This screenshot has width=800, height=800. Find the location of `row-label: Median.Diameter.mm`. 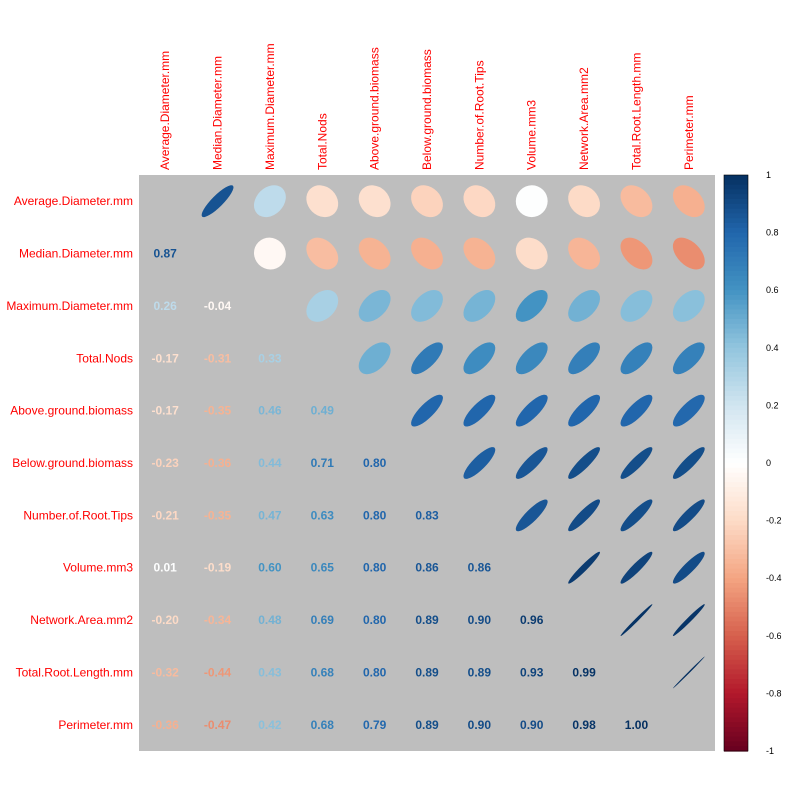

row-label: Median.Diameter.mm is located at coordinates (76, 254).